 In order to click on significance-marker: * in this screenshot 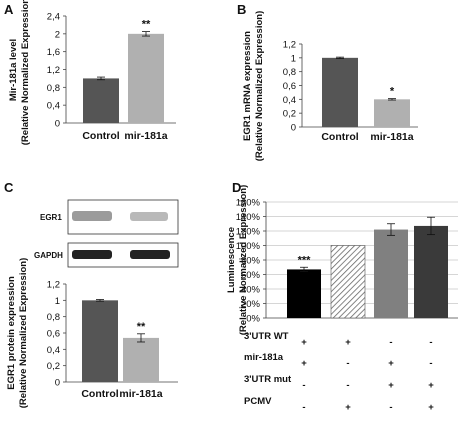, I will do `click(392, 92)`.